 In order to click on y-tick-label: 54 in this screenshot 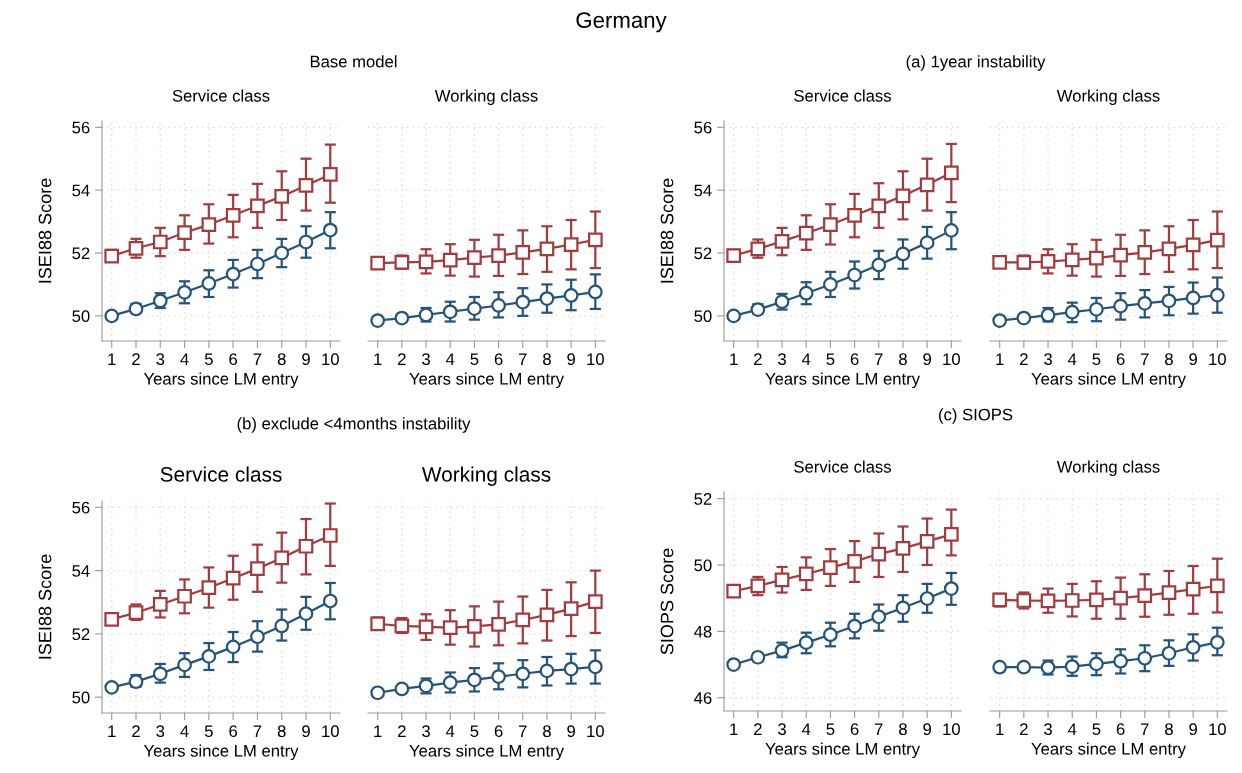, I will do `click(81, 571)`.